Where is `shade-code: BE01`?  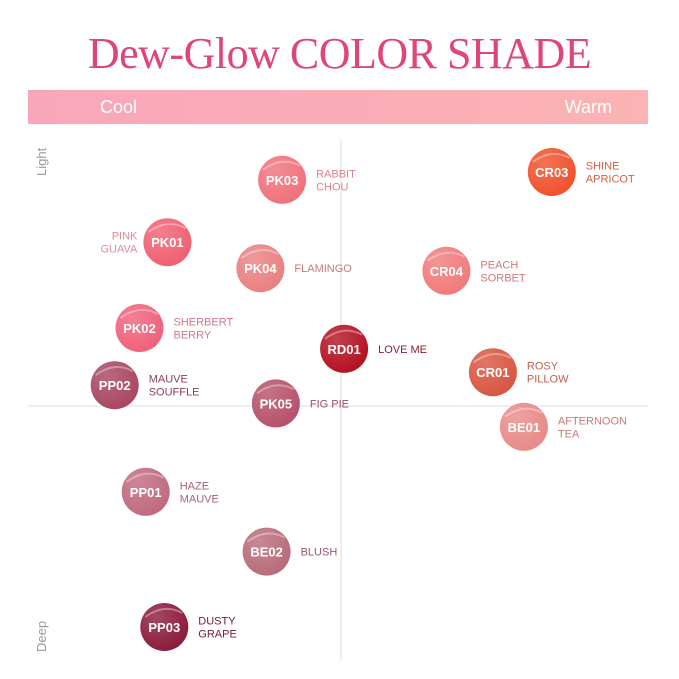 shade-code: BE01 is located at coordinates (524, 427).